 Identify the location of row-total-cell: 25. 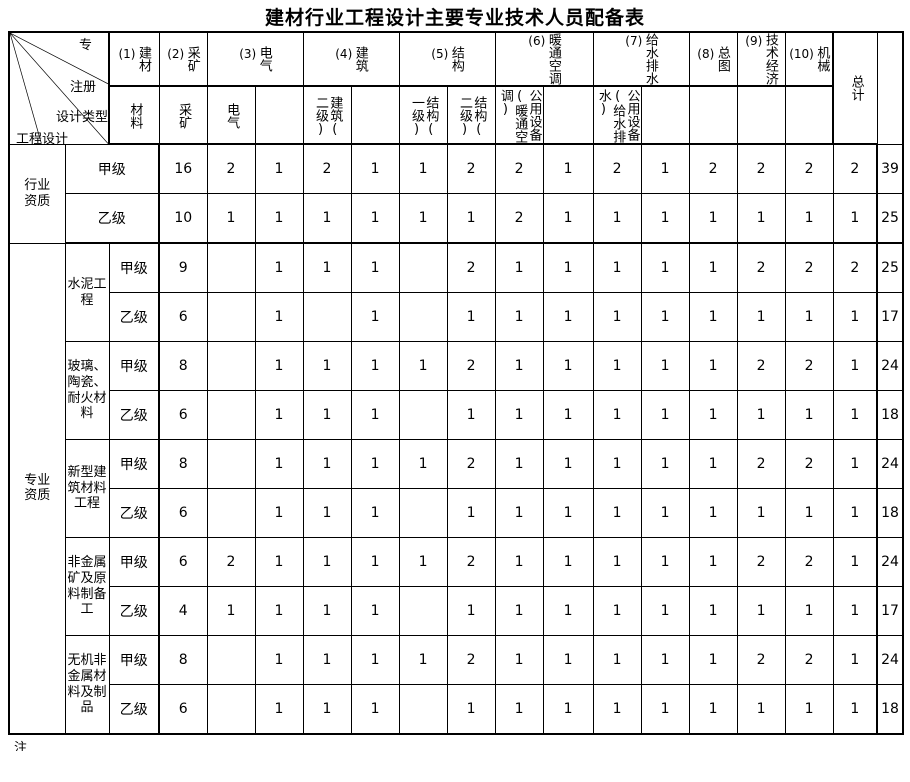
(890, 218).